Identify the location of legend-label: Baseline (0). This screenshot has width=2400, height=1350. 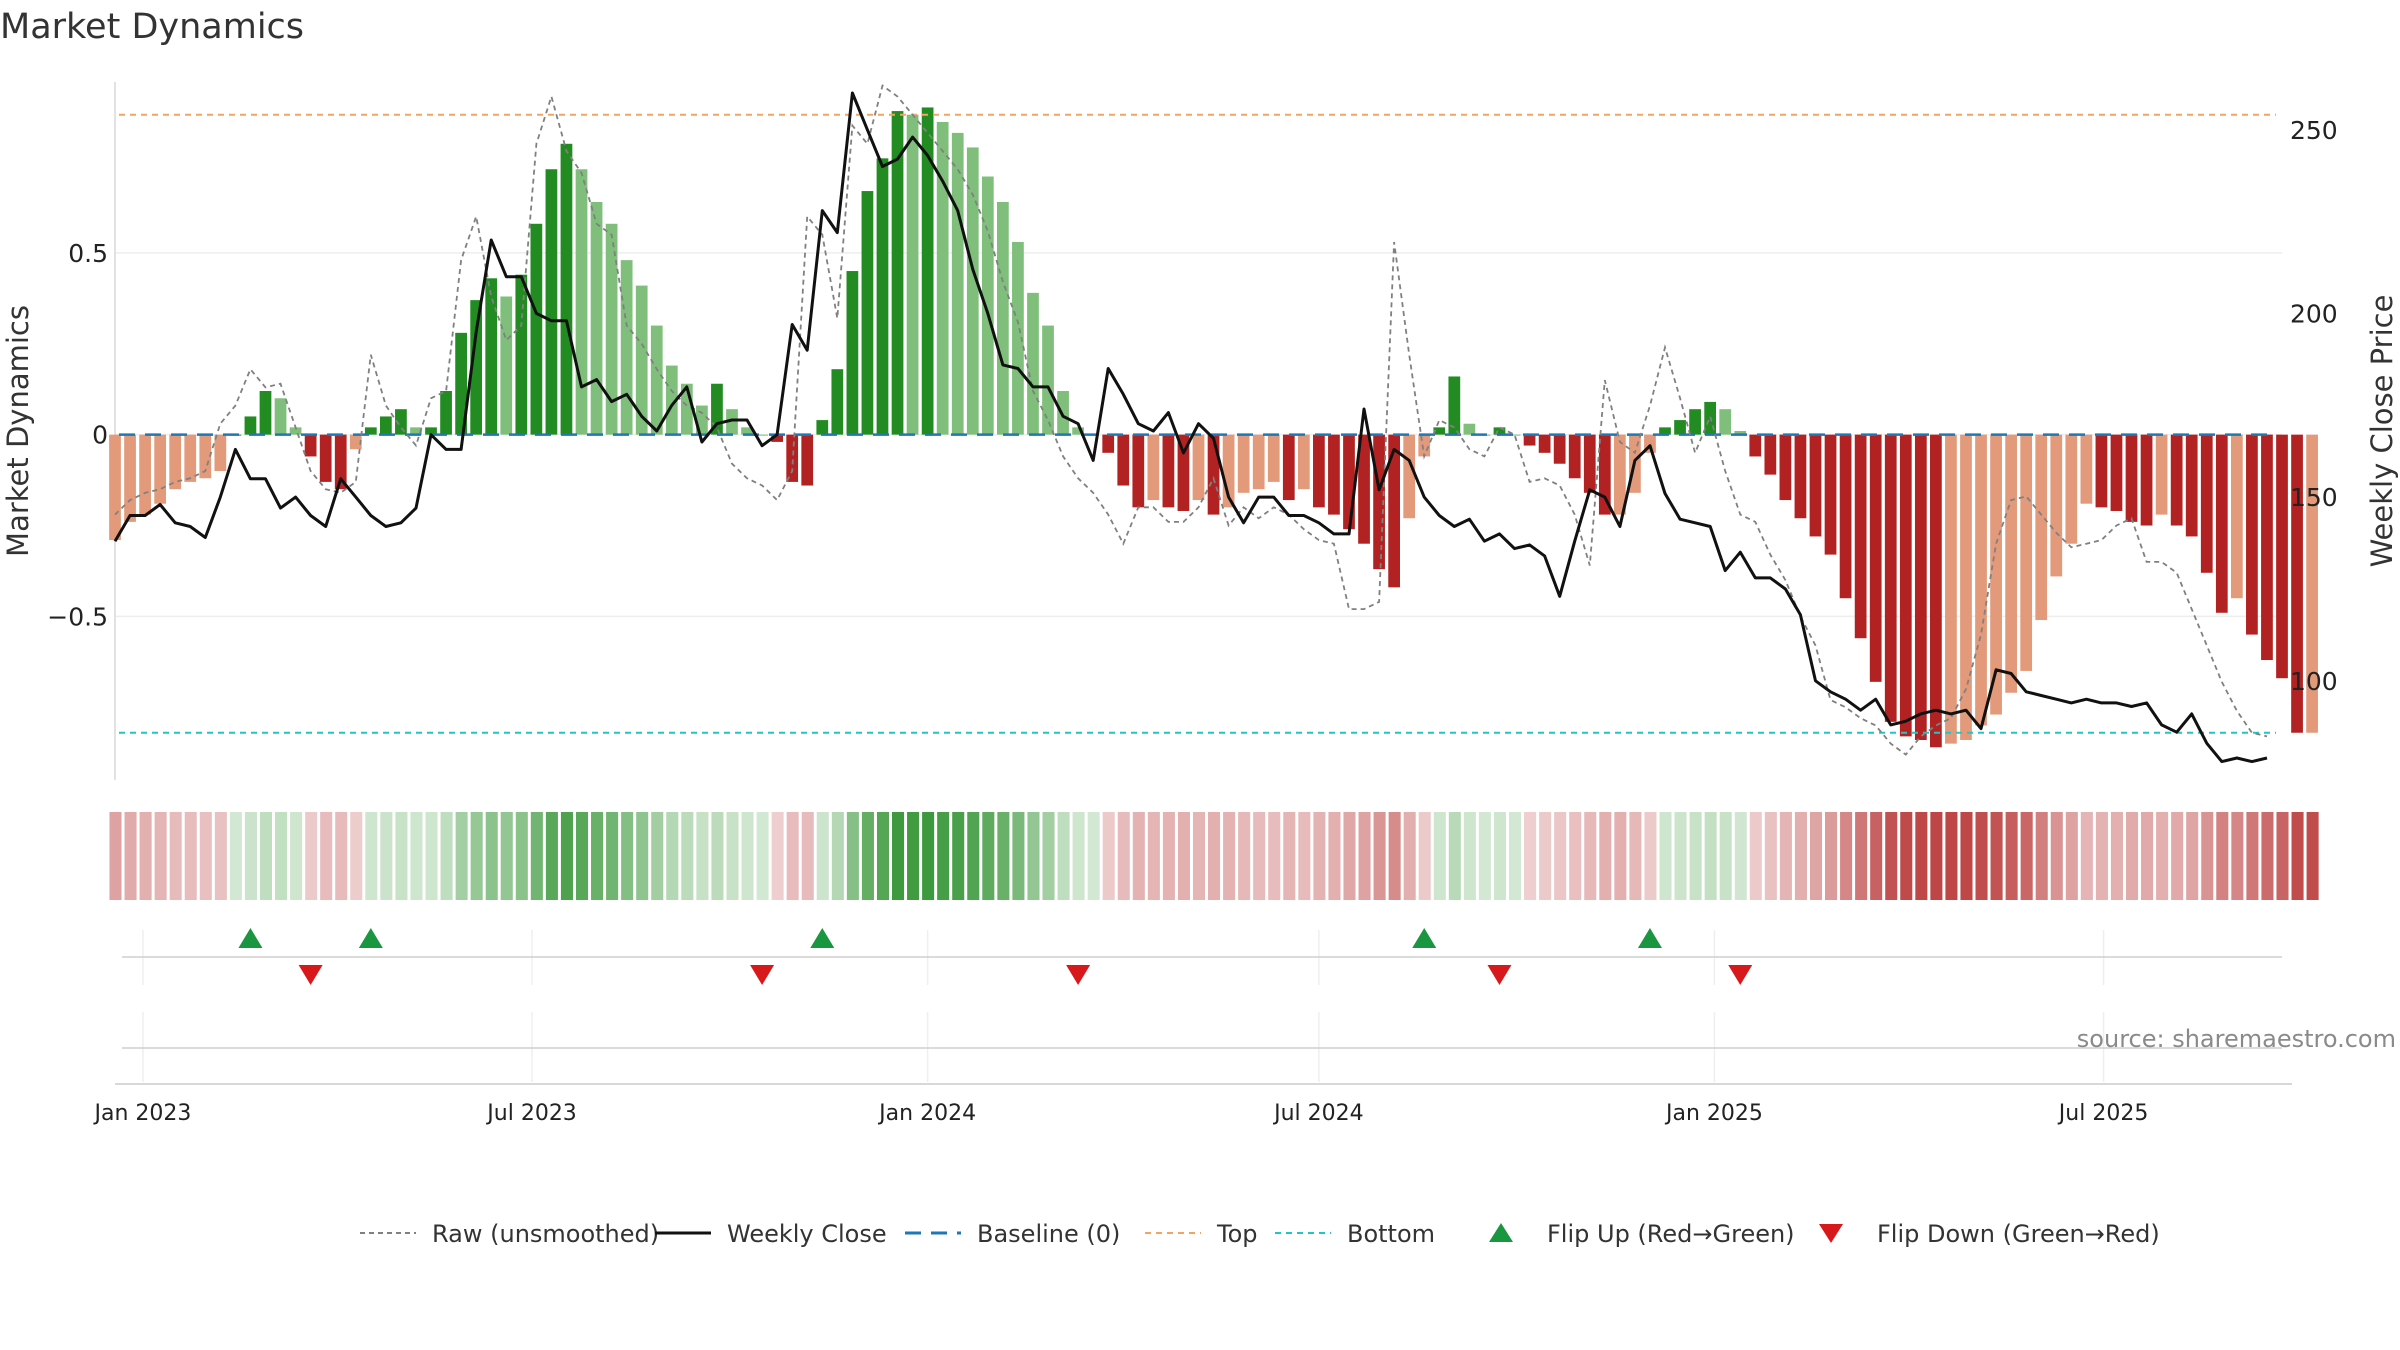
(1048, 1234).